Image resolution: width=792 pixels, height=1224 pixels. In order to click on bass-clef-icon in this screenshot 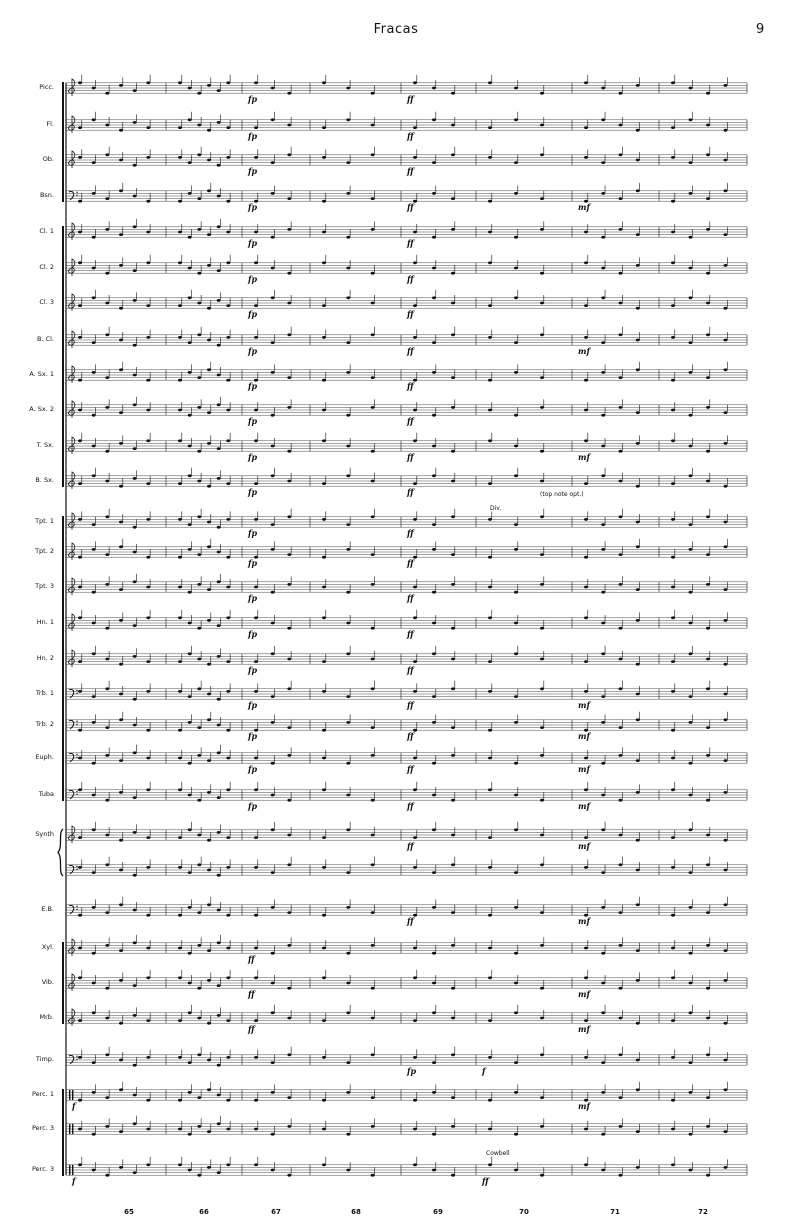, I will do `click(71, 195)`.